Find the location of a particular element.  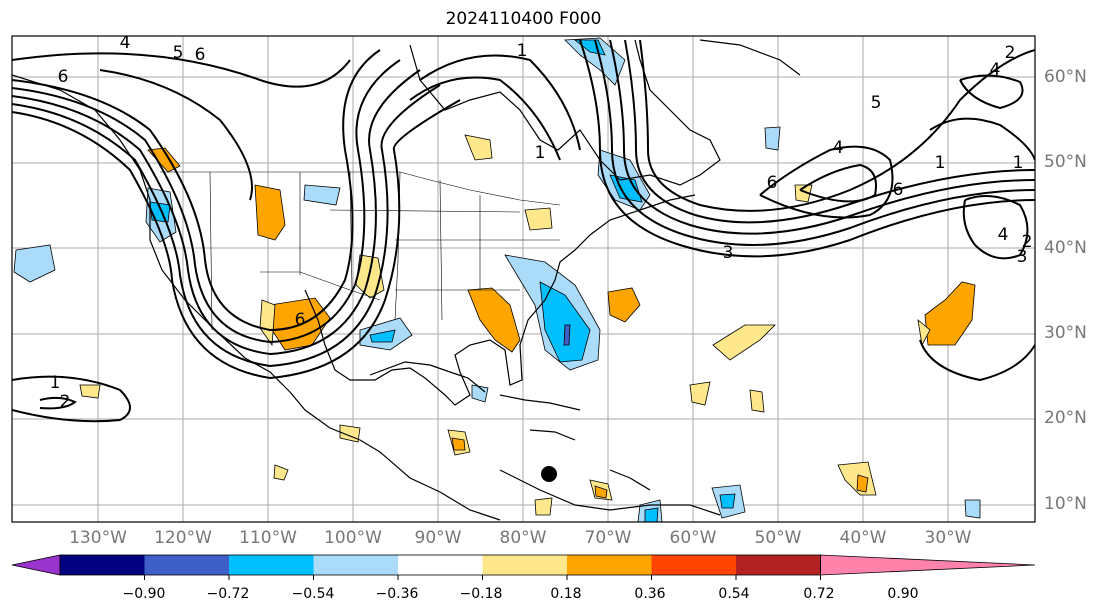

contour-label: 3 is located at coordinates (1022, 257).